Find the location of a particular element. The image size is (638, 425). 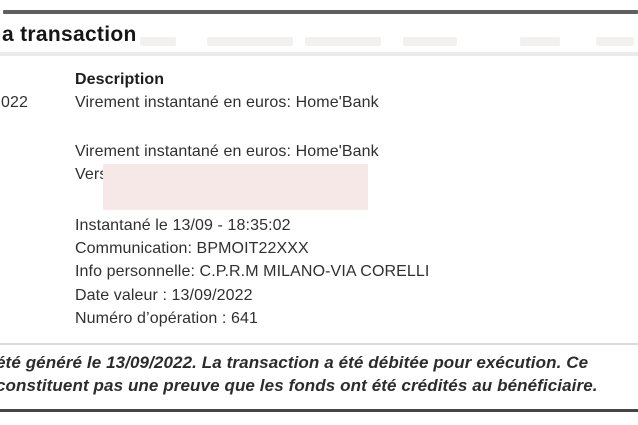

top-divider is located at coordinates (320, 12).